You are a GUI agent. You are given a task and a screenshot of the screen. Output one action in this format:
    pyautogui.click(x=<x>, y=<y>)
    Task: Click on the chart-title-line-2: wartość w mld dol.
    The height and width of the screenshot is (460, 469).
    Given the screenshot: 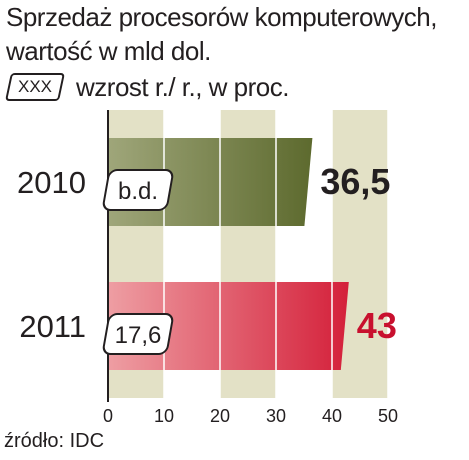 What is the action you would take?
    pyautogui.click(x=108, y=51)
    